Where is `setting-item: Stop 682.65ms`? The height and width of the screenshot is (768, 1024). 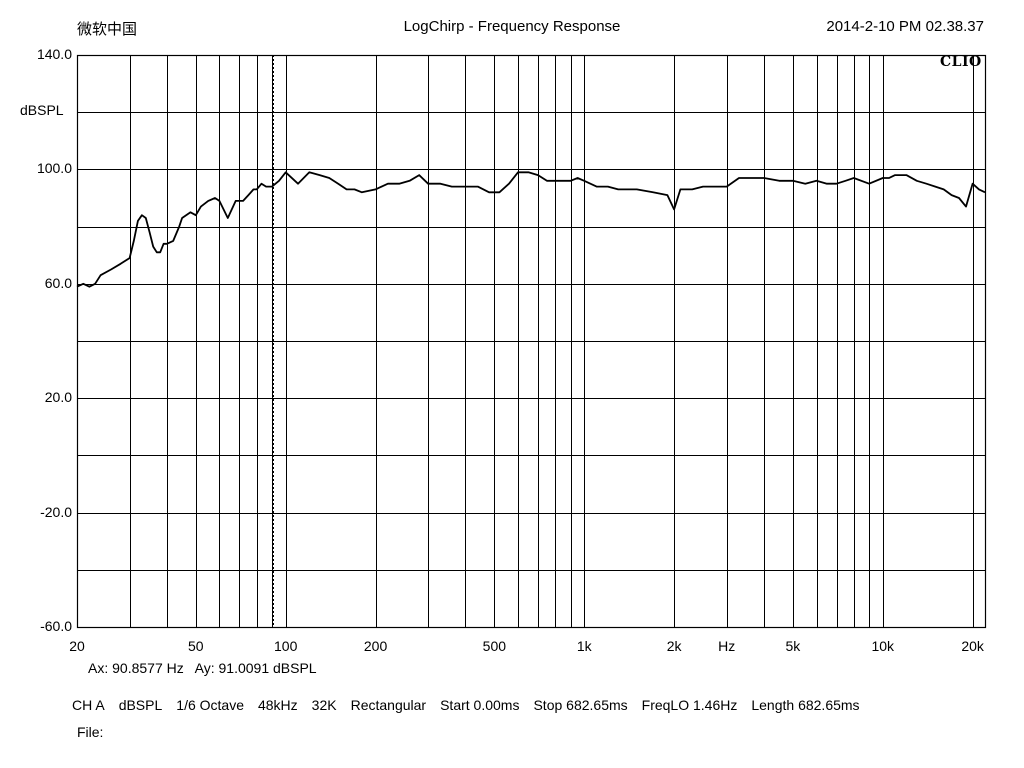 setting-item: Stop 682.65ms is located at coordinates (580, 705).